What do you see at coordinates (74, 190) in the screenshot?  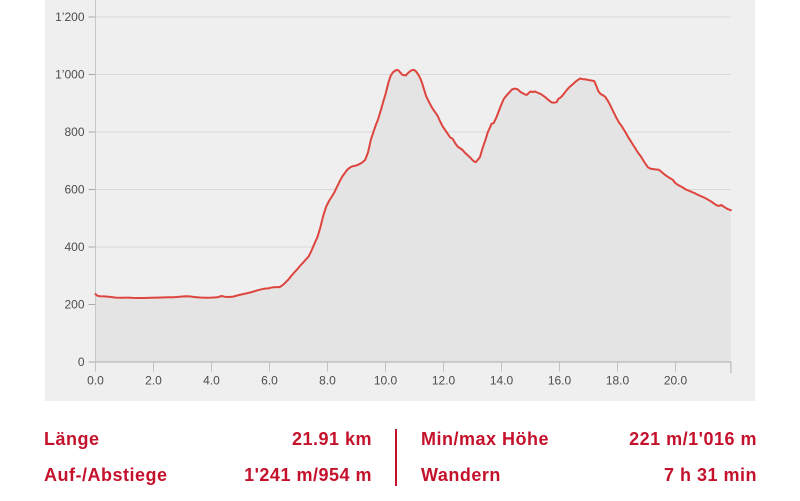 I see `svg-text: 600` at bounding box center [74, 190].